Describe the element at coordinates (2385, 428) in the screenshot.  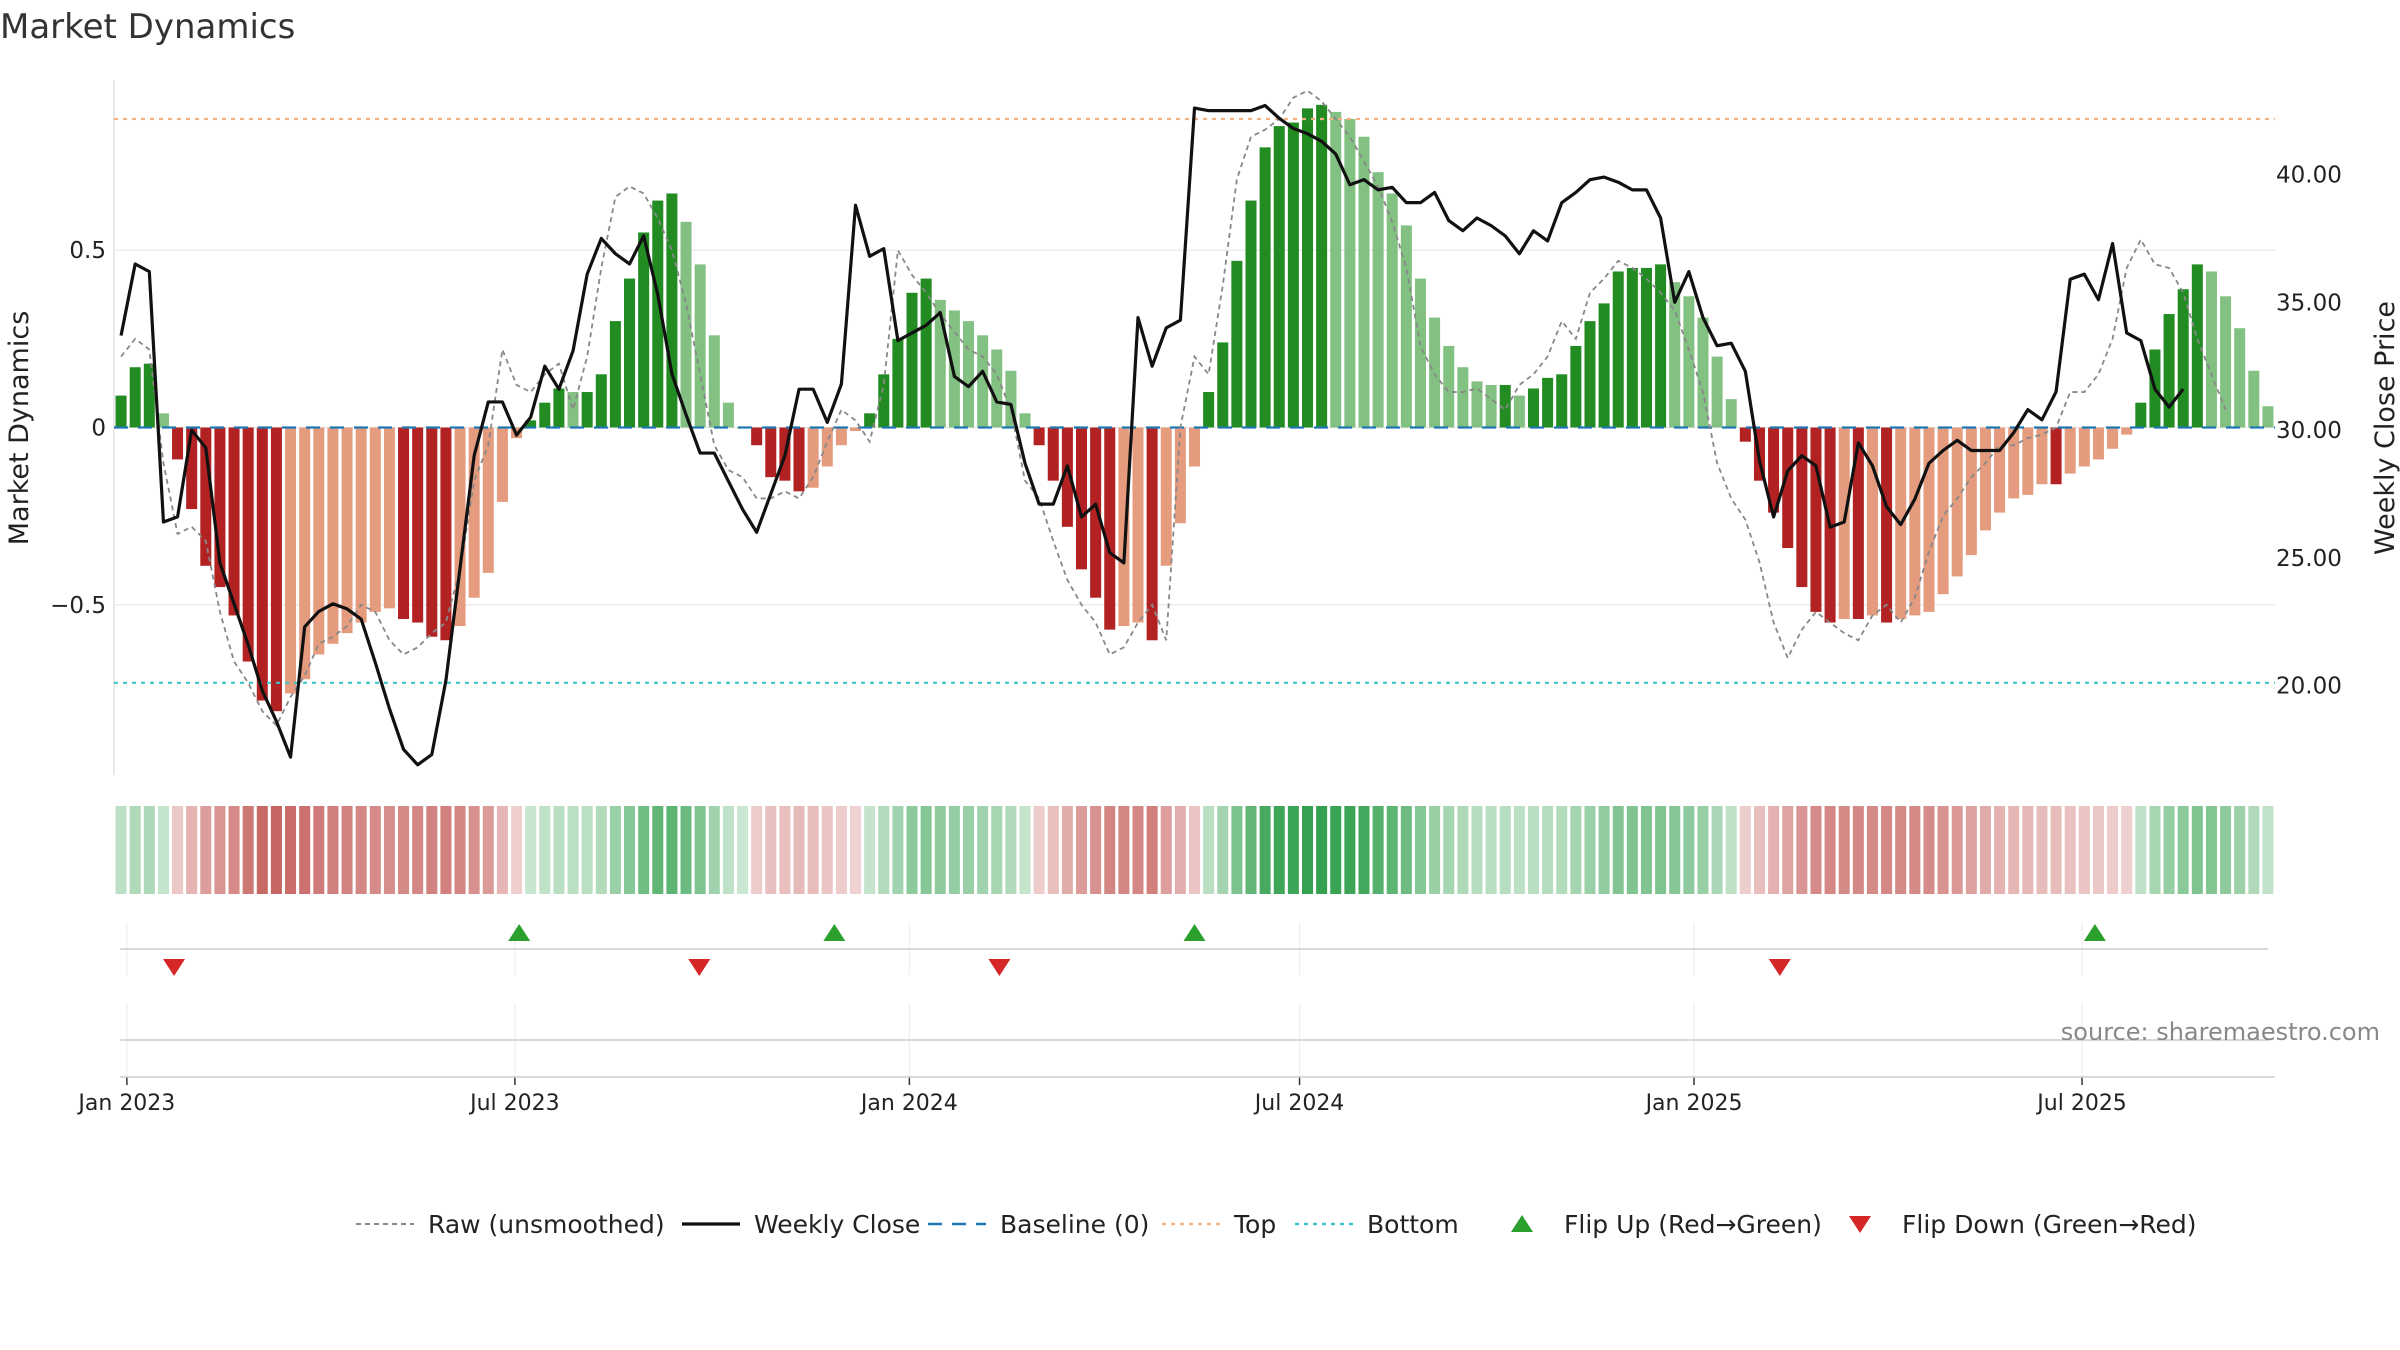
I see `right-axis-label: Weekly Close Price` at that location.